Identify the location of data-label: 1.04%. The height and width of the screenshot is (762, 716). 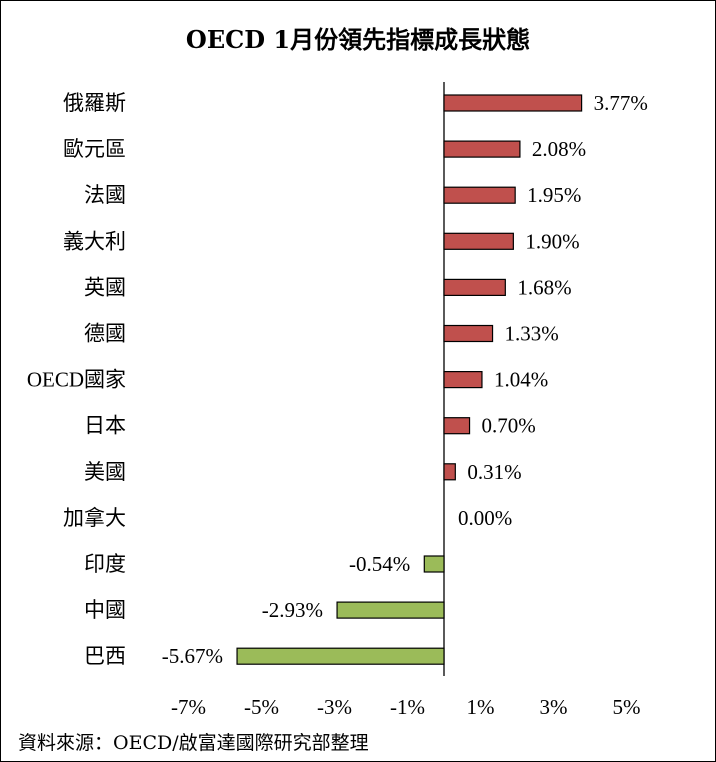
(521, 380).